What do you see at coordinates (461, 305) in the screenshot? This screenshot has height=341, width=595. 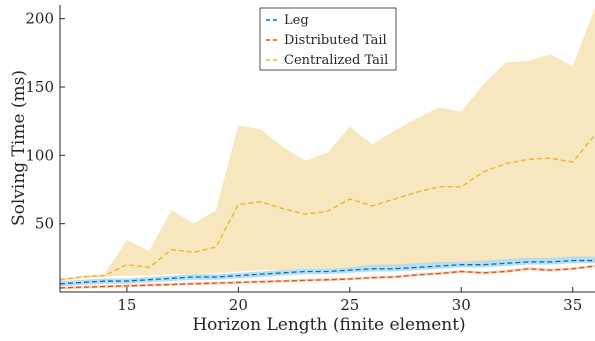 I see `x-tick-label-30: 30` at bounding box center [461, 305].